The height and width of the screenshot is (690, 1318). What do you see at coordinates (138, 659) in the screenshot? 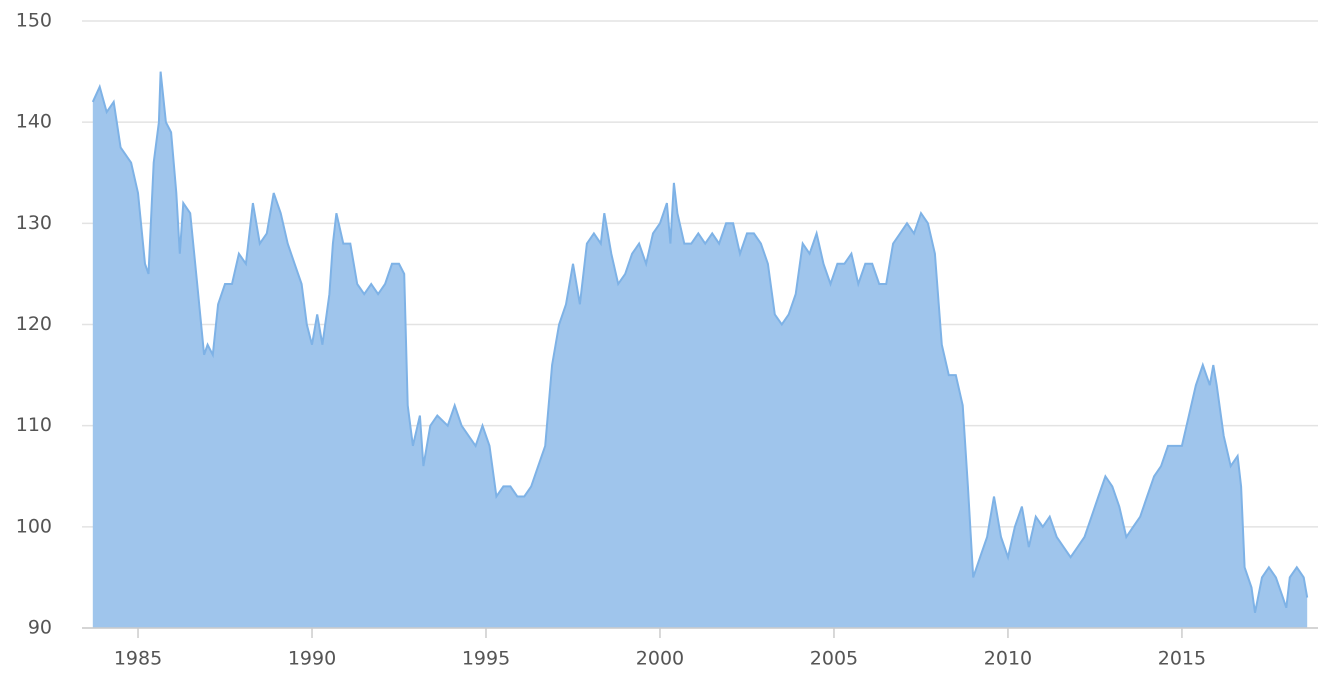
I see `x-tick-label: 1985` at bounding box center [138, 659].